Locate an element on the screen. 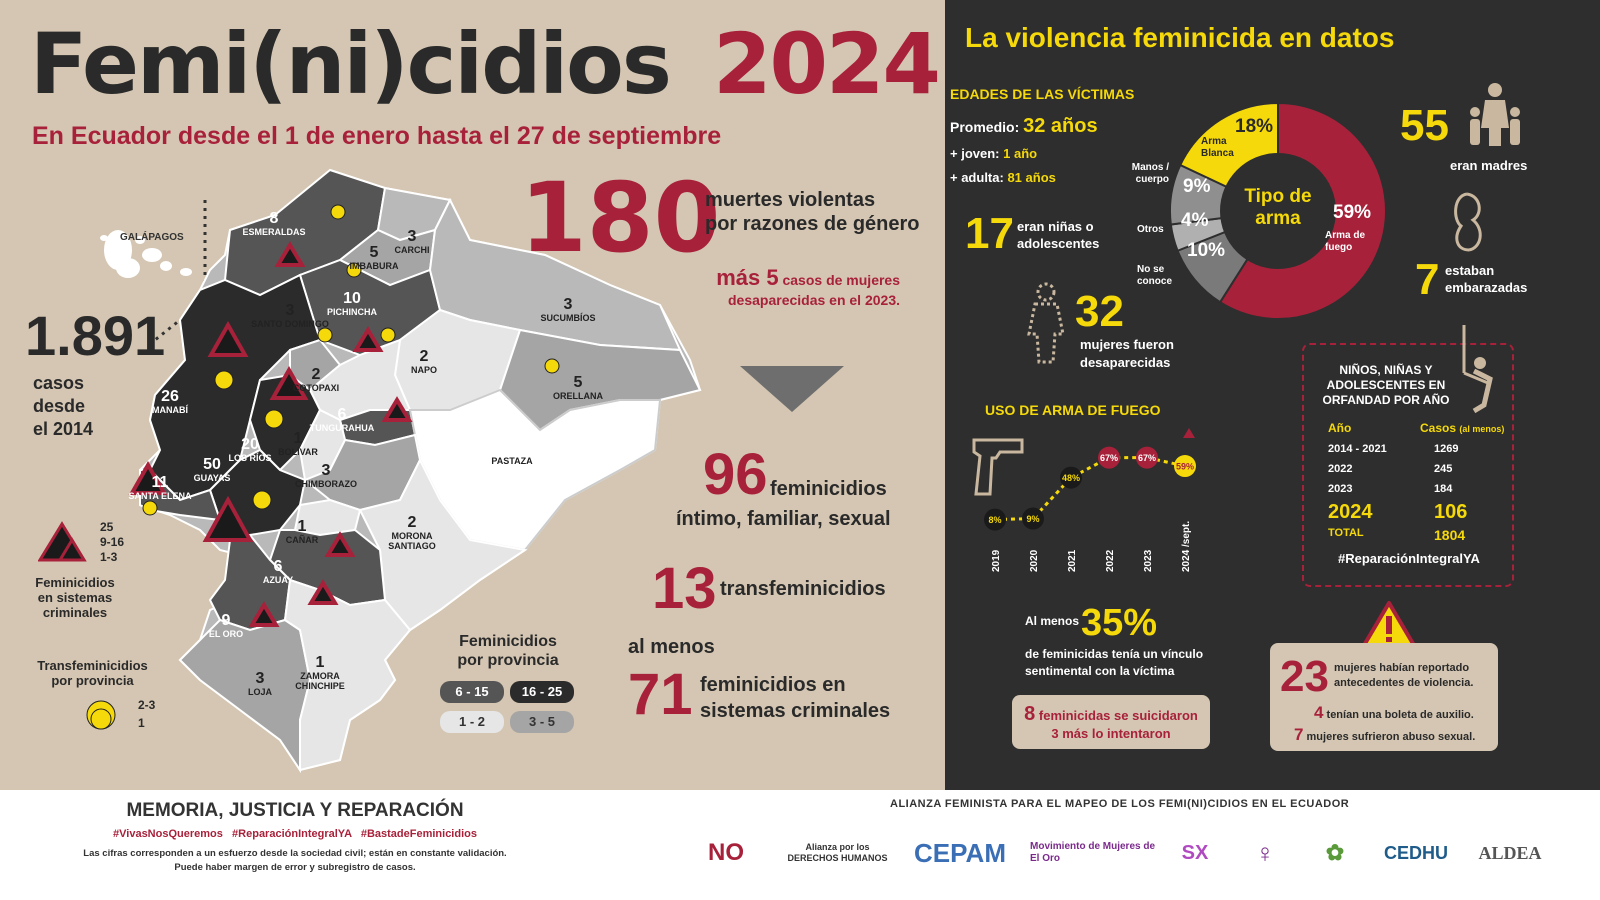 Image resolution: width=1600 pixels, height=900 pixels. province-label: 1 CAÑAR is located at coordinates (302, 531).